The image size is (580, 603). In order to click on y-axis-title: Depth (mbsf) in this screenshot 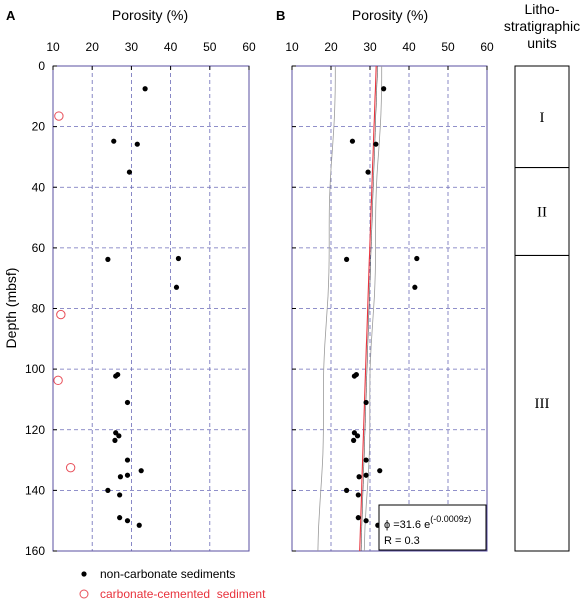, I will do `click(11, 308)`.